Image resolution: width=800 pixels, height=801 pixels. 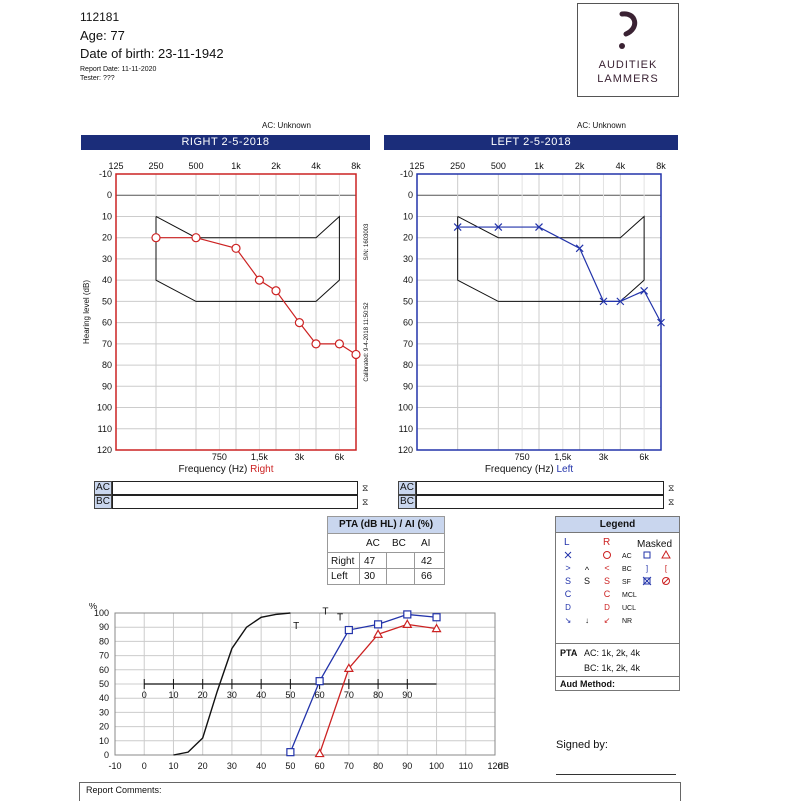 I want to click on speech-inner-tick: 50, so click(x=290, y=695).